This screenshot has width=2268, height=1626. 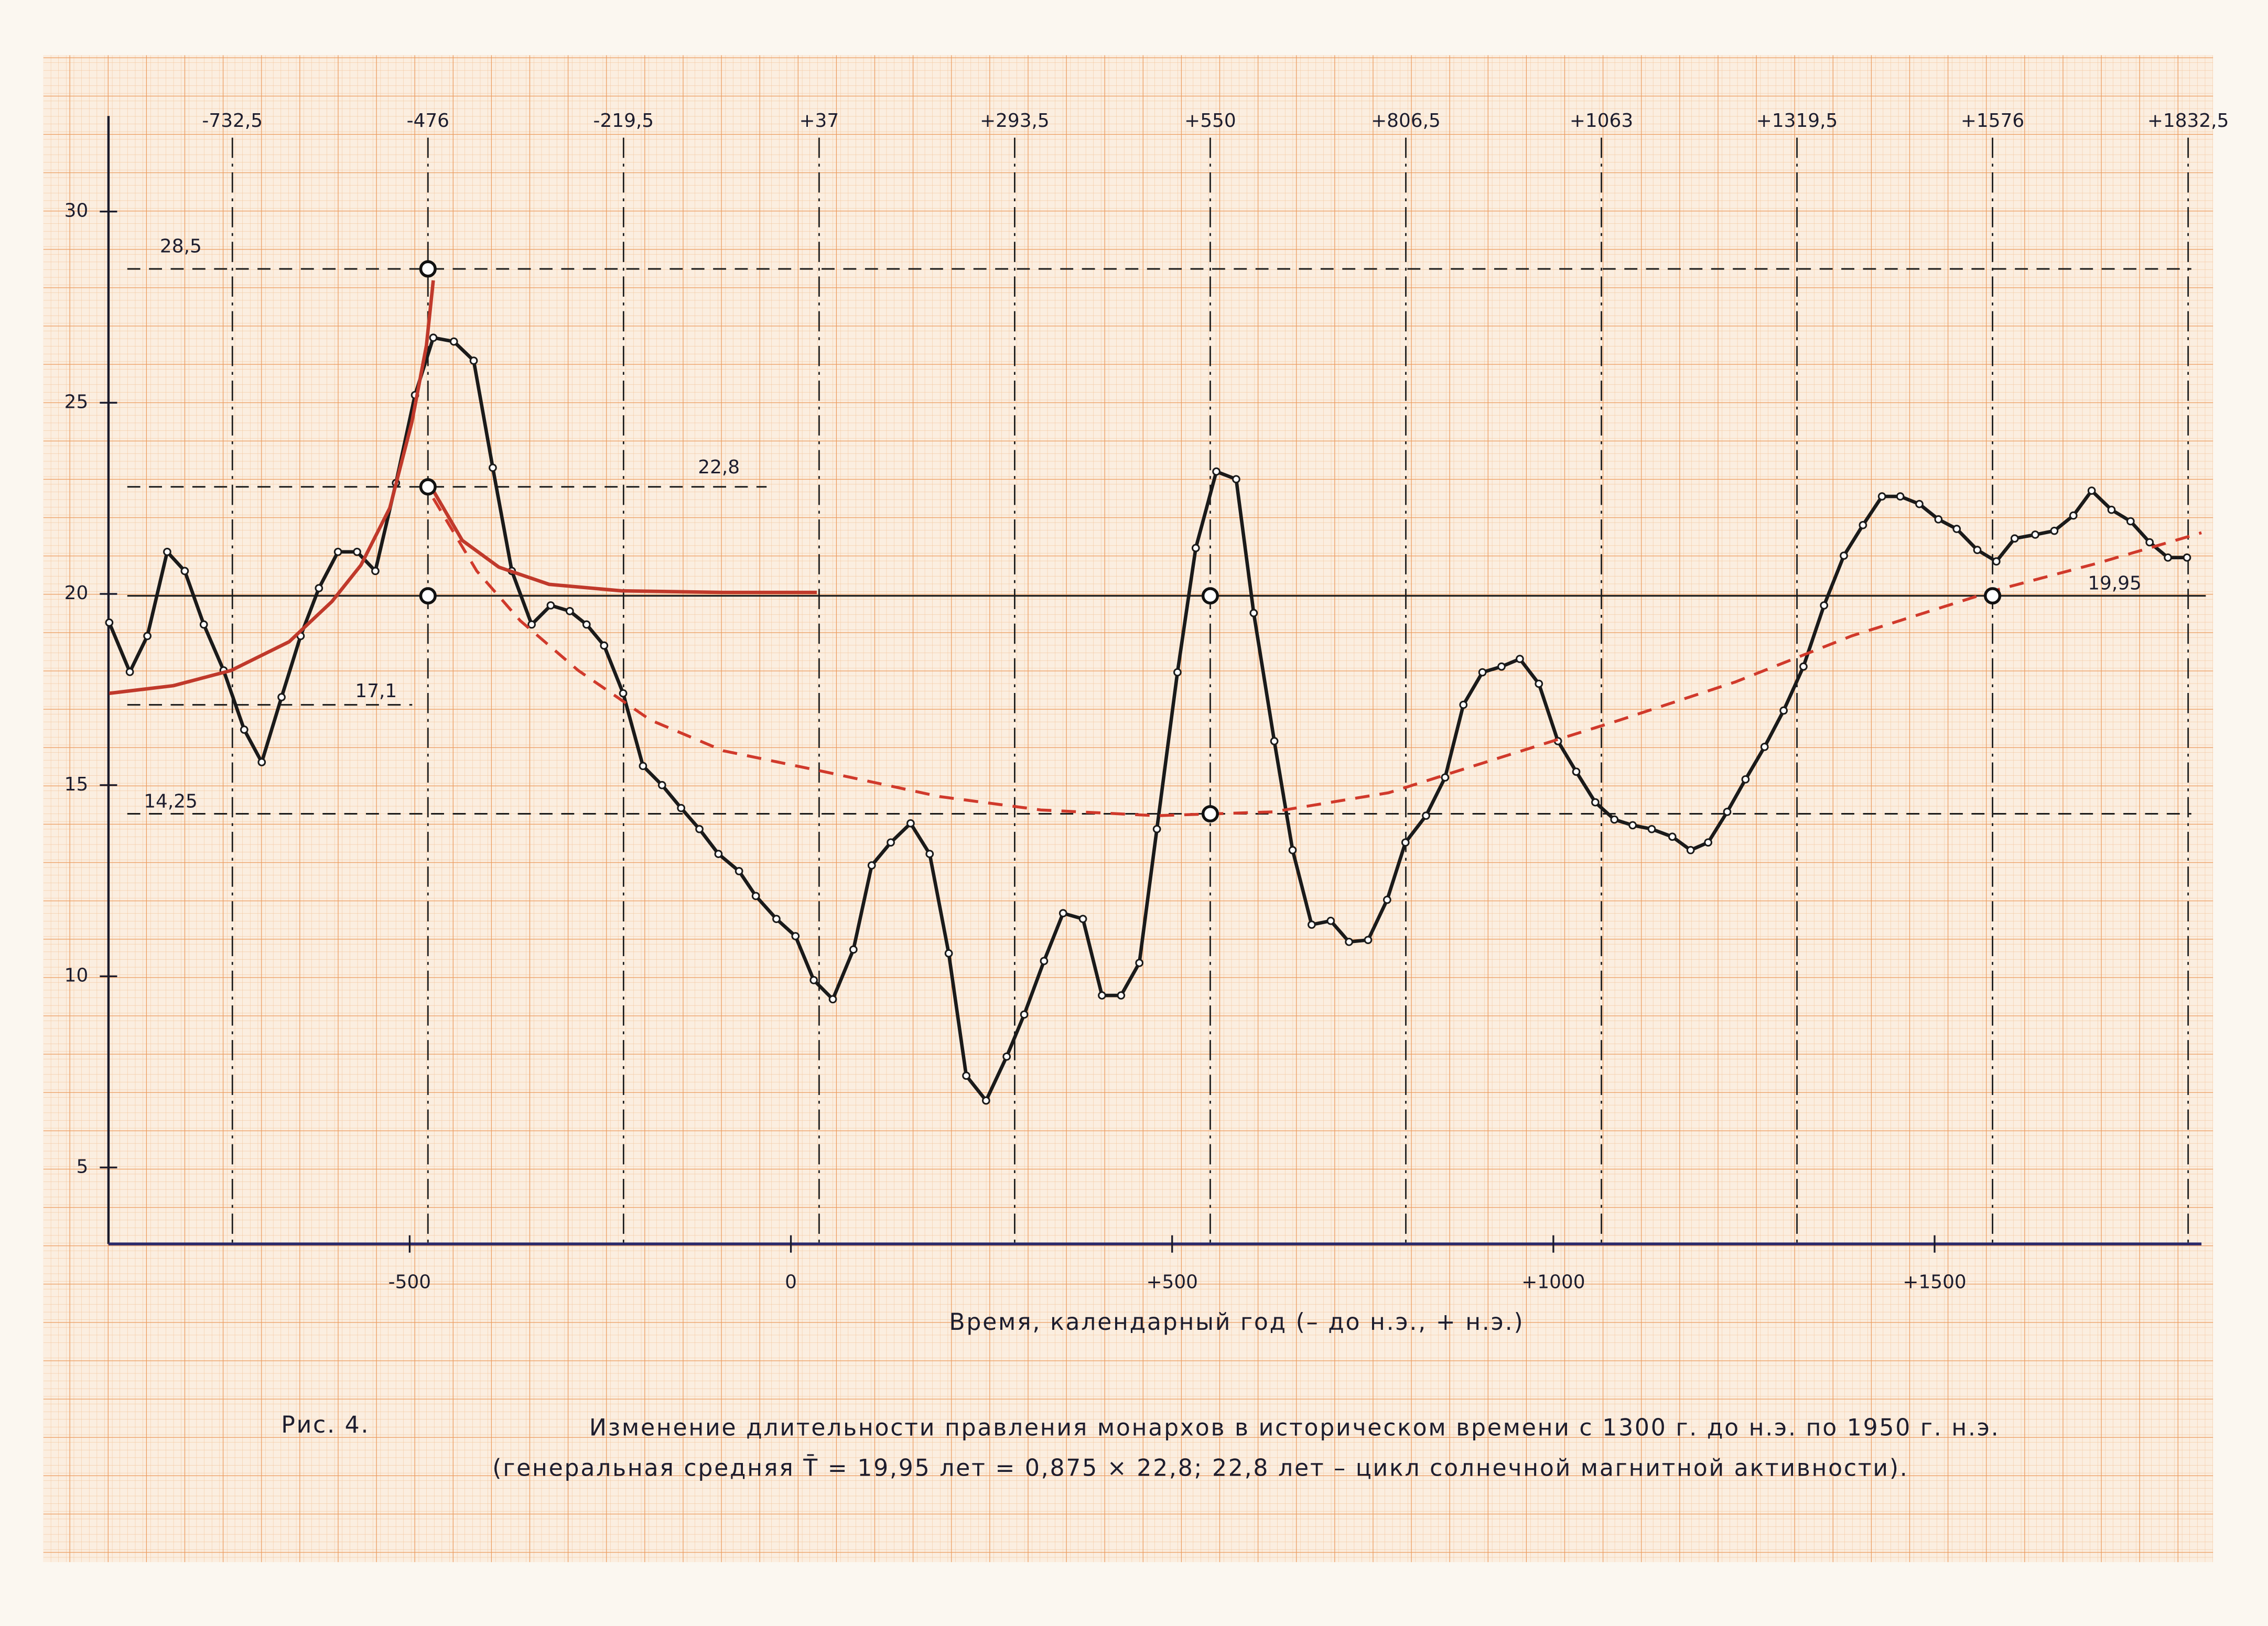 I want to click on x2-tick-label: +1063, so click(x=1601, y=121).